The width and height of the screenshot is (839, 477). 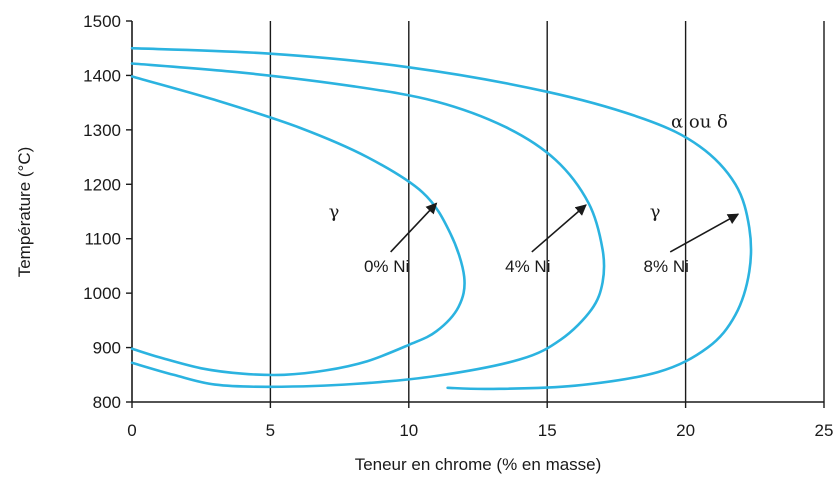 What do you see at coordinates (102, 184) in the screenshot?
I see `y-tick-label-1200: 1200` at bounding box center [102, 184].